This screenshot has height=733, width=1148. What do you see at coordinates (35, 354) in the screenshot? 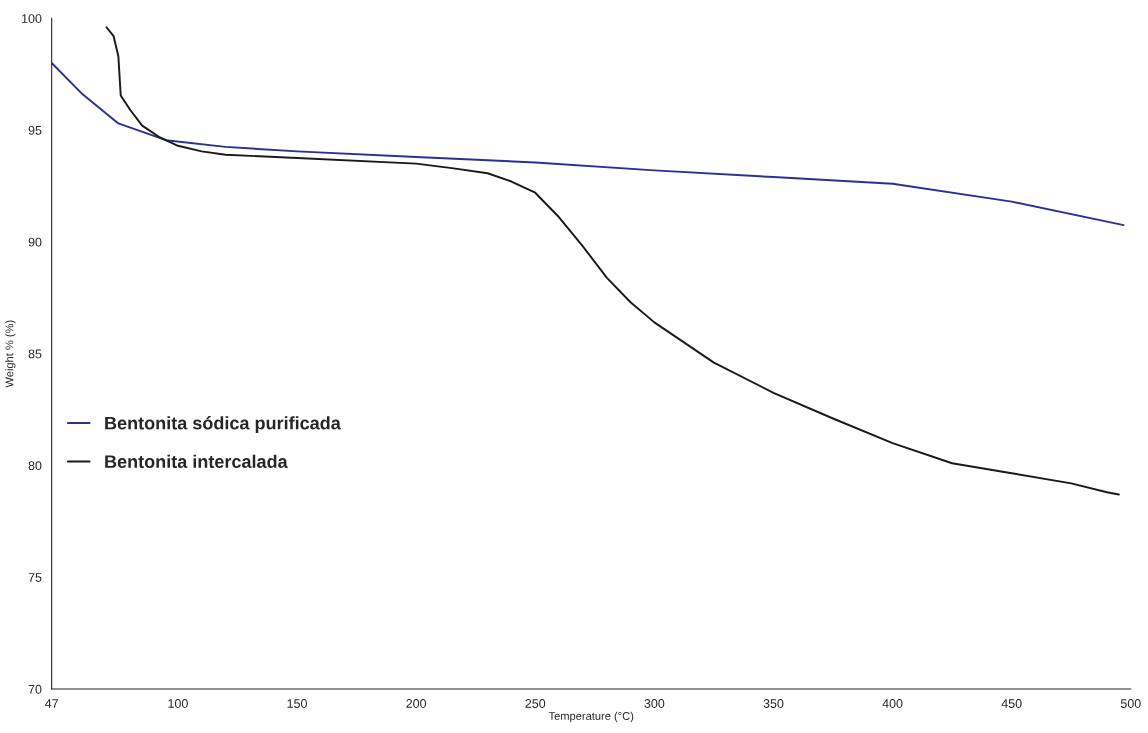
I see `y-tick-label: 85` at bounding box center [35, 354].